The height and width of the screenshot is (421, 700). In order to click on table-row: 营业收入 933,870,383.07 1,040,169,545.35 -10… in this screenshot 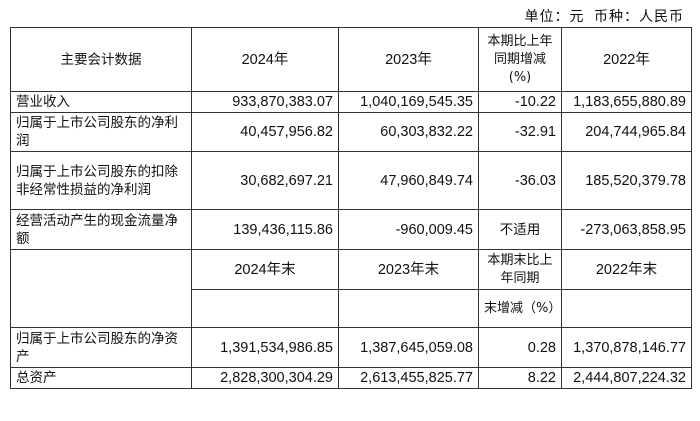, I will do `click(351, 102)`.